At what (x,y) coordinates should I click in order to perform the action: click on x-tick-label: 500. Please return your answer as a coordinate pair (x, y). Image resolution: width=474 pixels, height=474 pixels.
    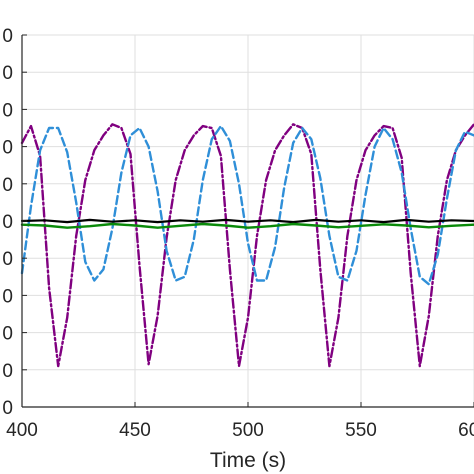
    Looking at the image, I should click on (248, 430).